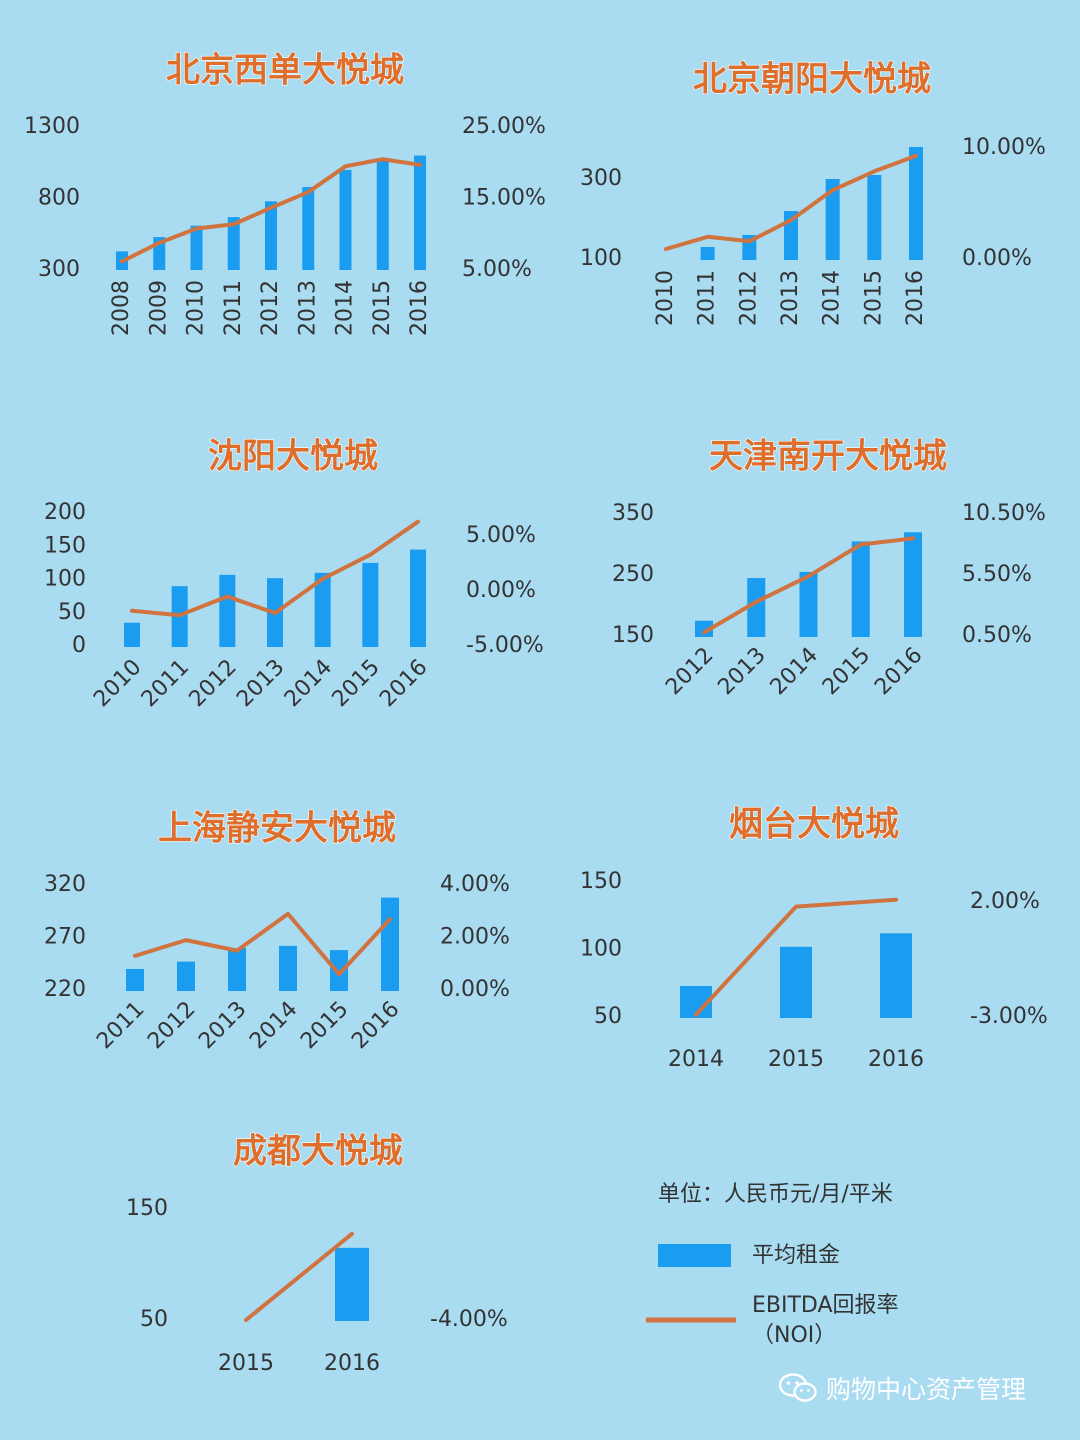 The width and height of the screenshot is (1080, 1440). Describe the element at coordinates (814, 938) in the screenshot. I see `chart-panel: 烟台大悦城 50 100 150 -3.00% 2.00% 2014 2015 2016` at that location.